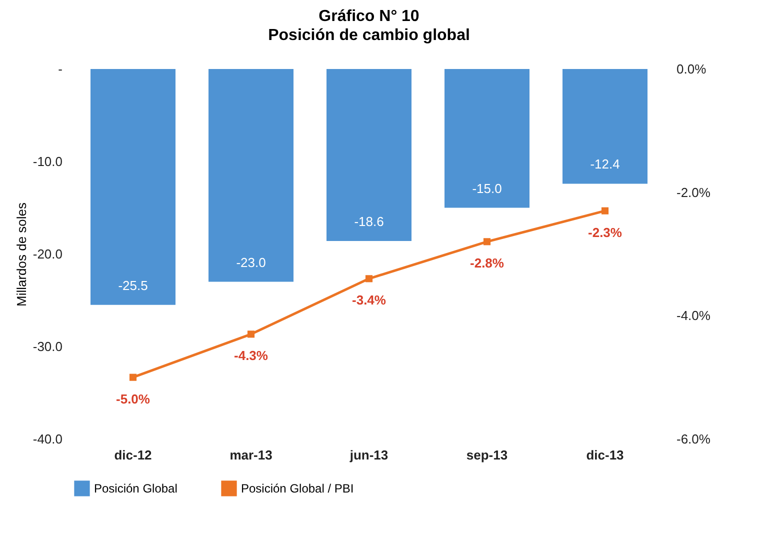 The image size is (771, 535). I want to click on data-label: -12.4, so click(605, 164).